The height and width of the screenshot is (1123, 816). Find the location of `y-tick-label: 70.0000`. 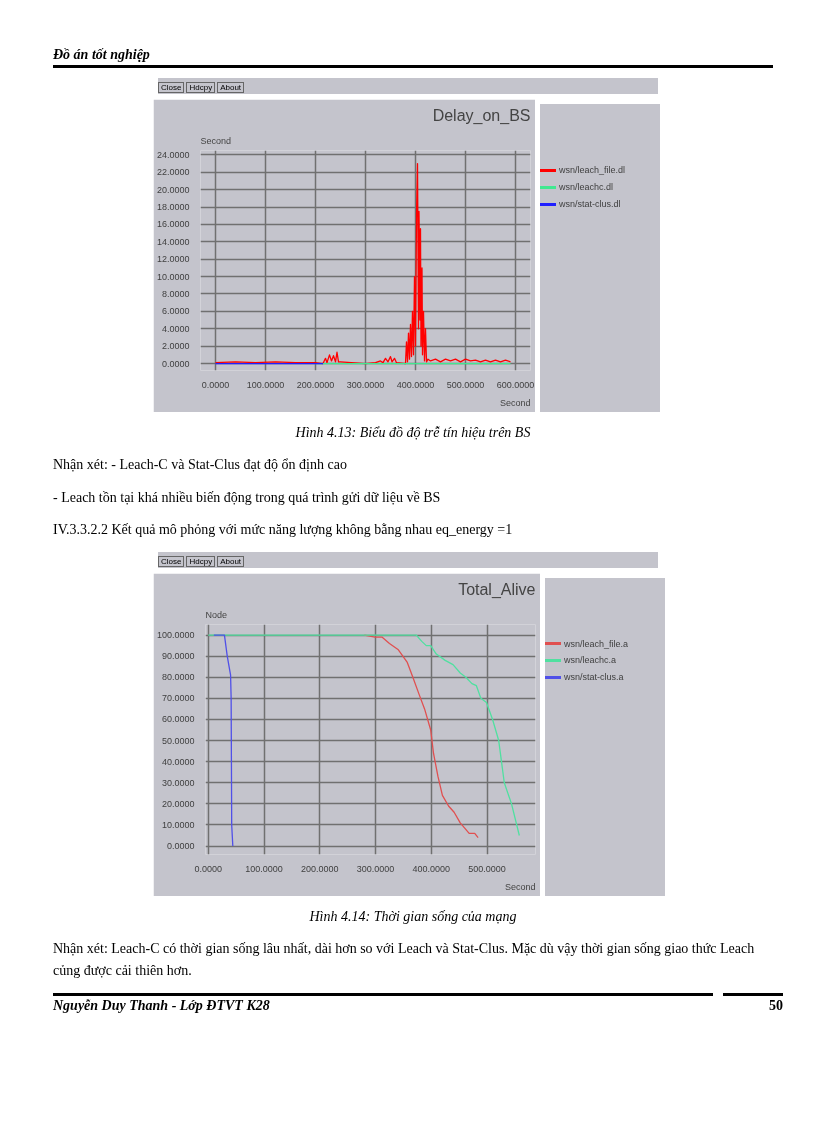

y-tick-label: 70.0000 is located at coordinates (178, 697).